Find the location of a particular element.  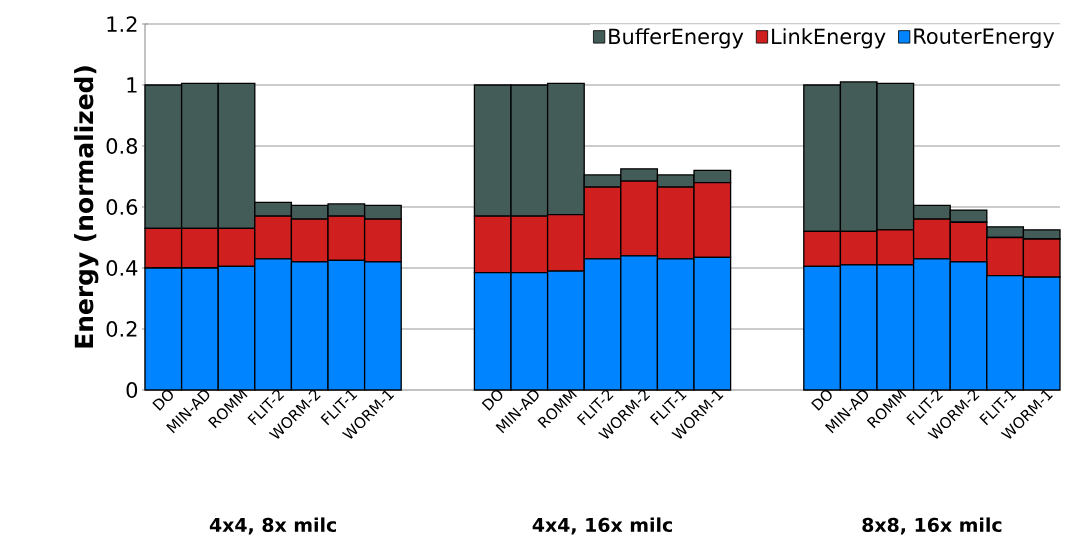

y-tick-label: 0.2 is located at coordinates (121, 329).